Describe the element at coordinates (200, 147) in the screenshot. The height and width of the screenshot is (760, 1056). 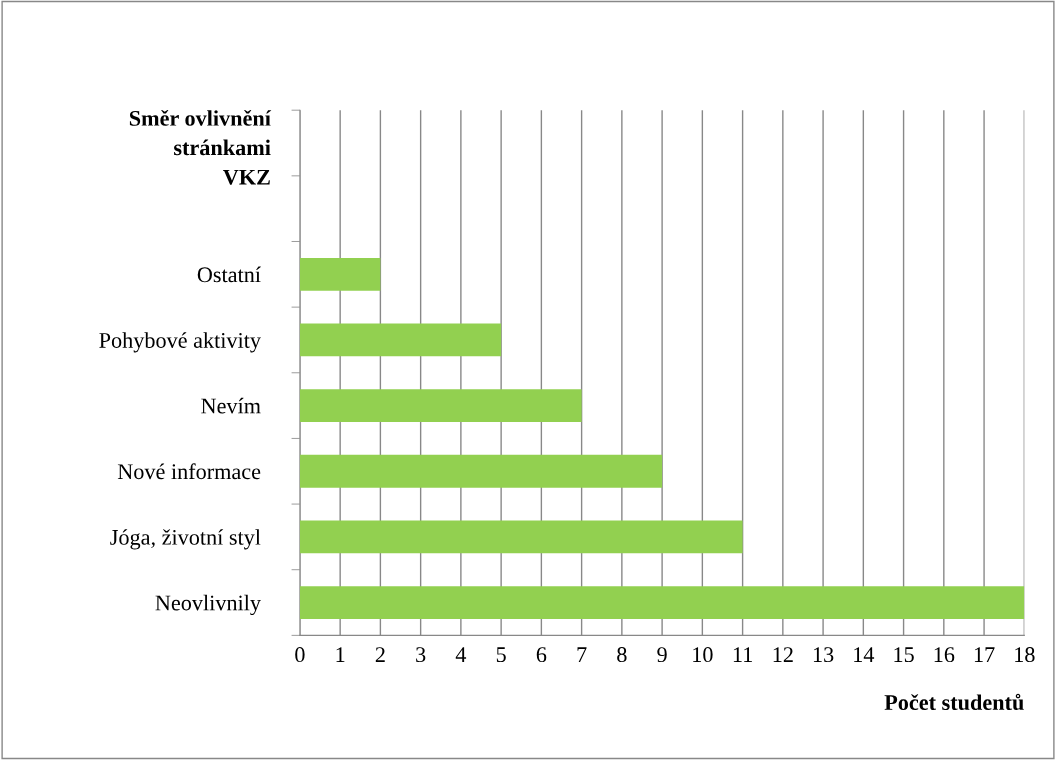
I see `y-axis-title: Směr ovlivnění stránkami VKZ` at that location.